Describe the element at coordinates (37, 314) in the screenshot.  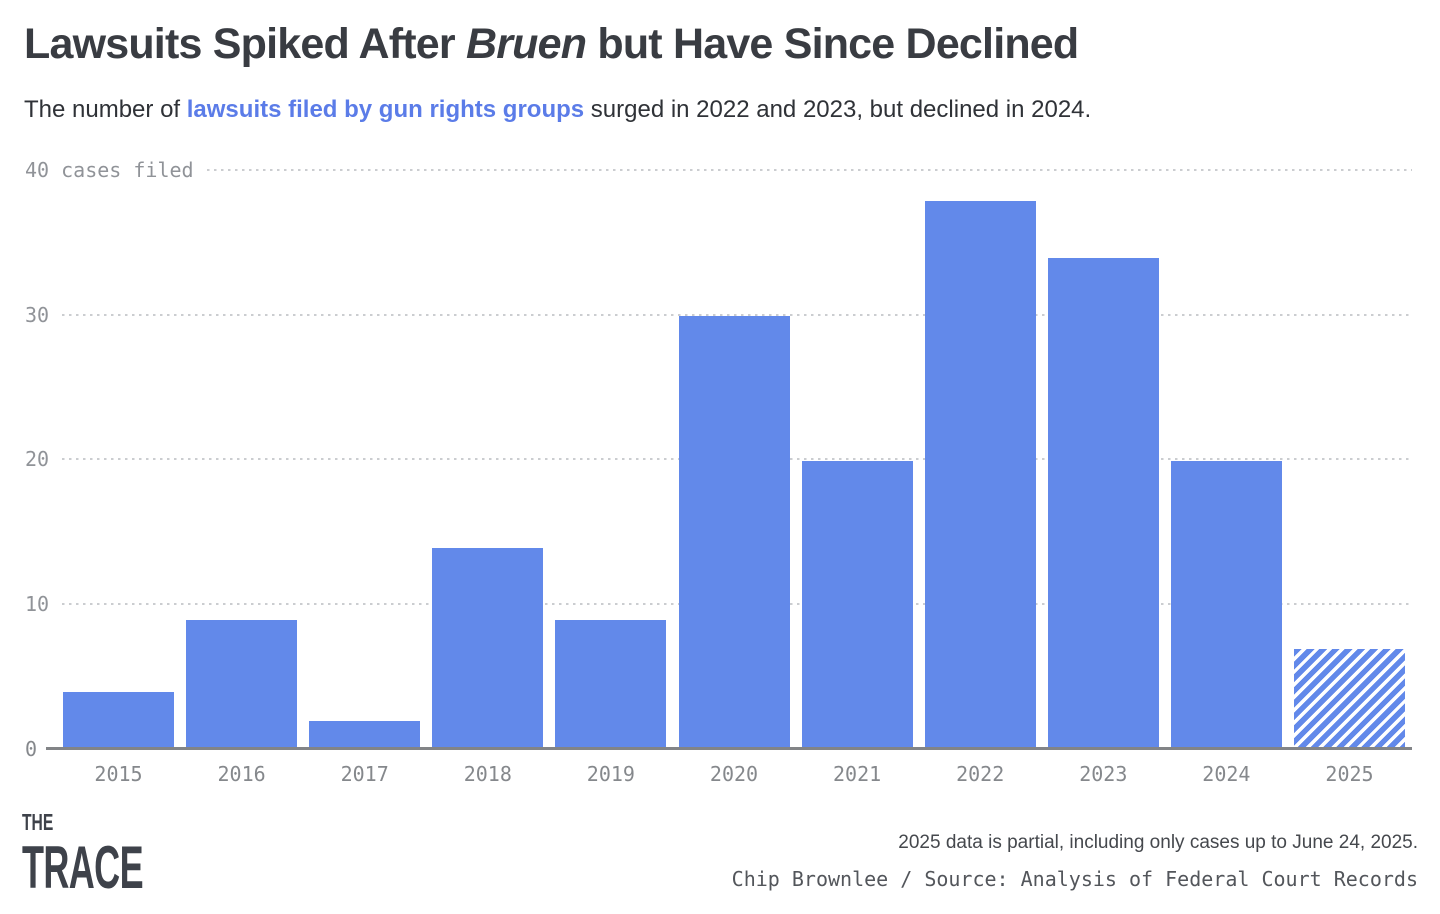
I see `y-tick-label-30: 30` at that location.